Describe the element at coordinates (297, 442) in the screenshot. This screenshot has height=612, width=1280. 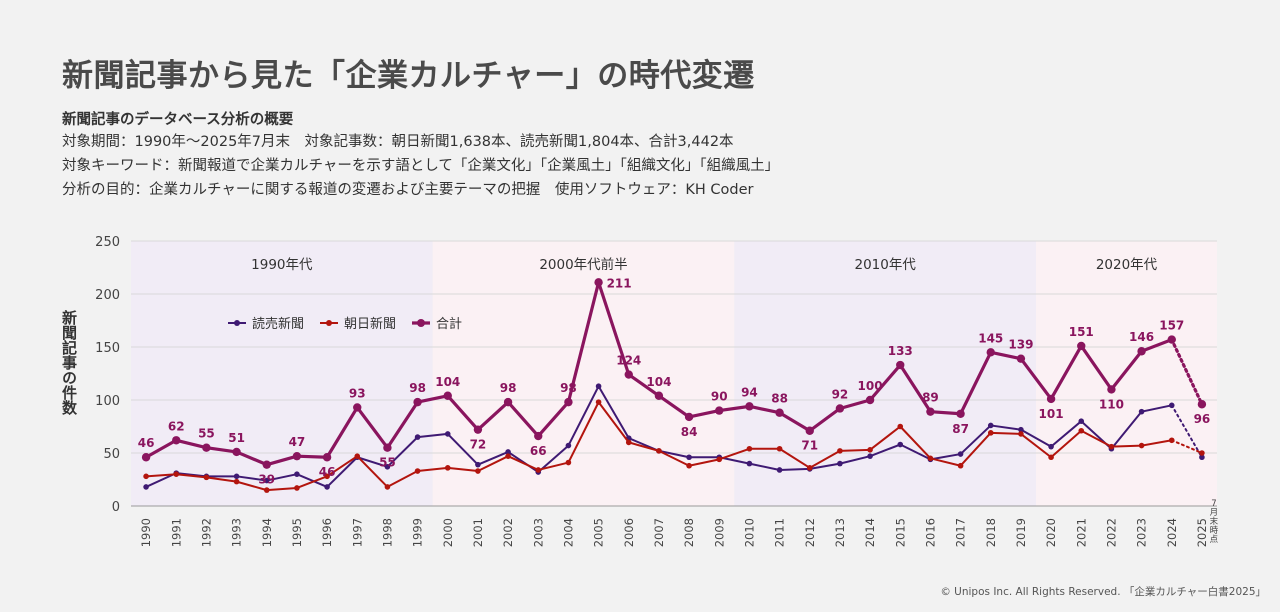
I see `data-label: 47` at that location.